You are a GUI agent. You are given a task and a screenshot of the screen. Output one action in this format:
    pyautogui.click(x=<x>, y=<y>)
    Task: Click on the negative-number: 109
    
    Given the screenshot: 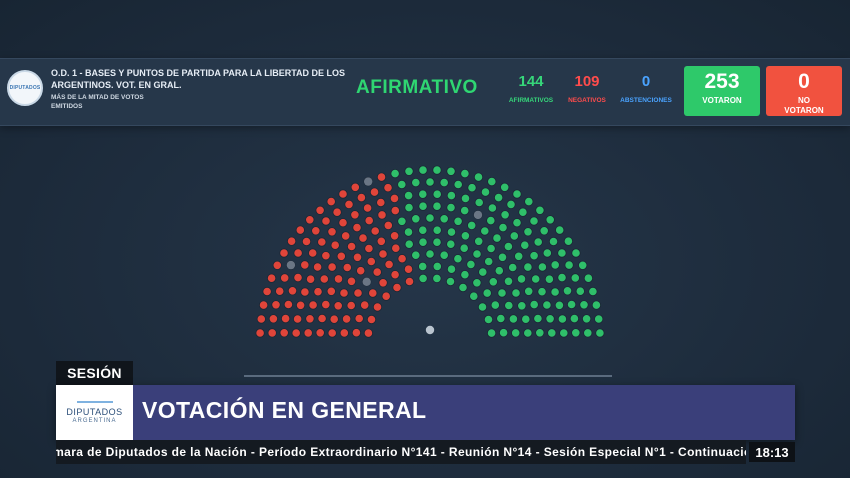 What is the action you would take?
    pyautogui.click(x=587, y=81)
    